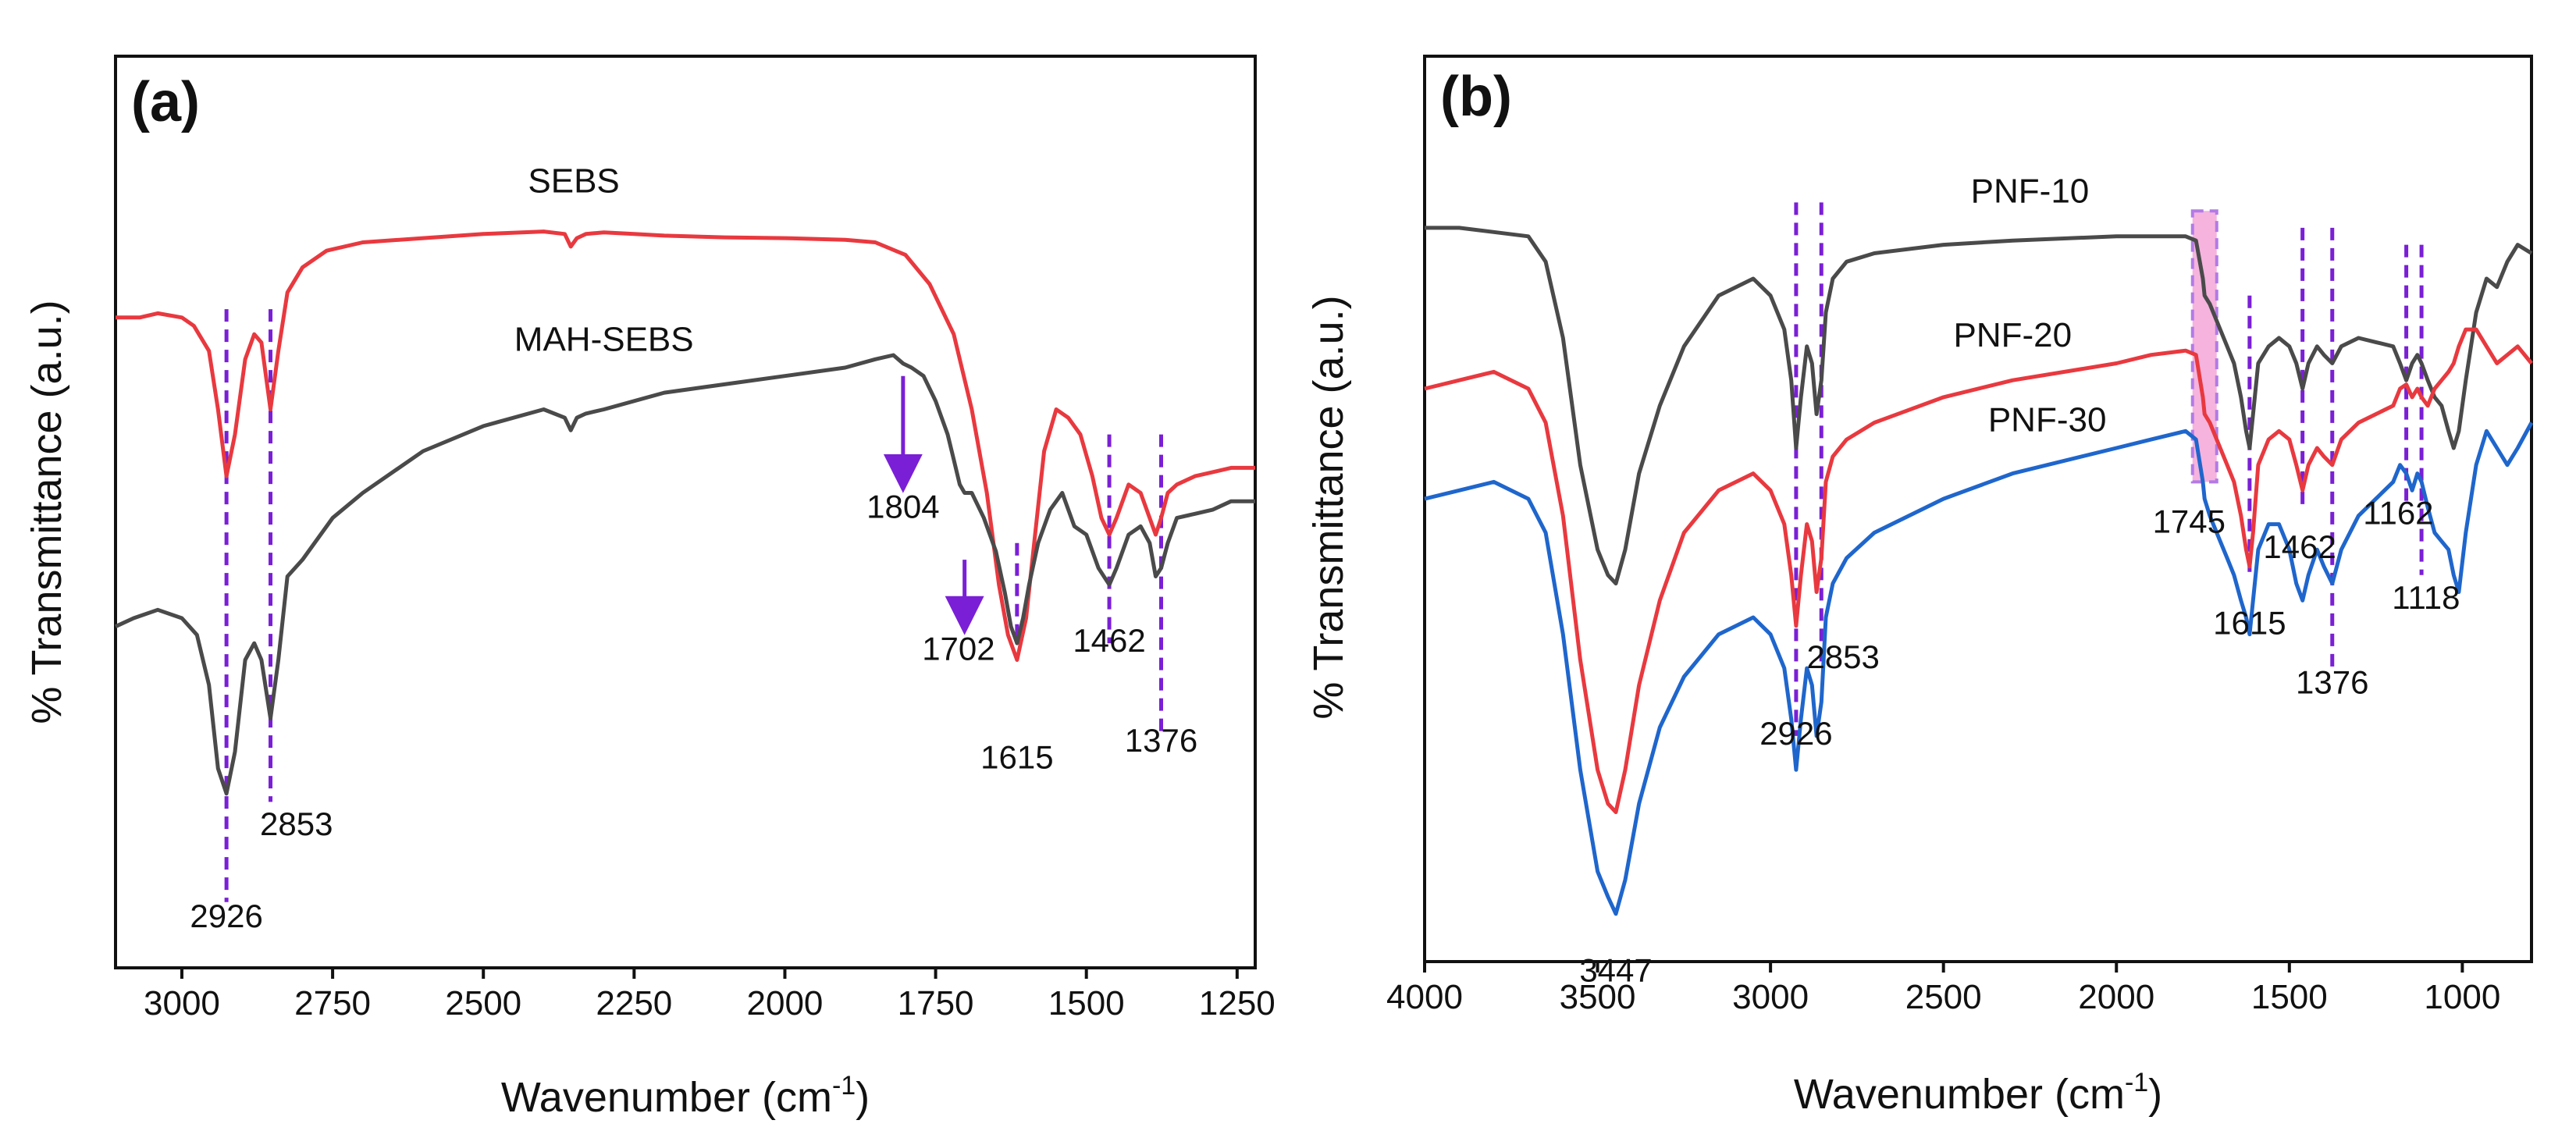  What do you see at coordinates (165, 102) in the screenshot?
I see `panel-label-a: (a)` at bounding box center [165, 102].